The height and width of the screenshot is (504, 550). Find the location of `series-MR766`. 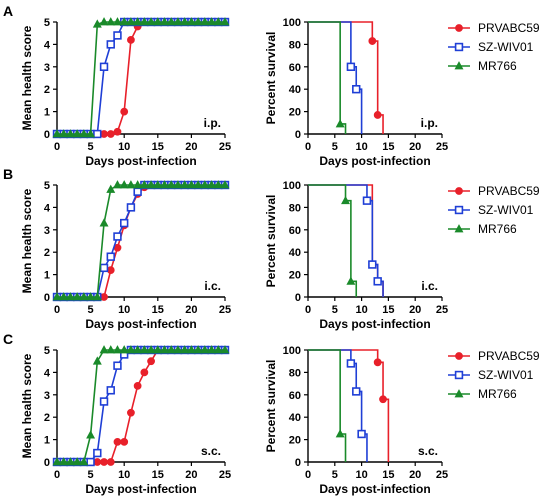

series-MR766 is located at coordinates (141, 405).